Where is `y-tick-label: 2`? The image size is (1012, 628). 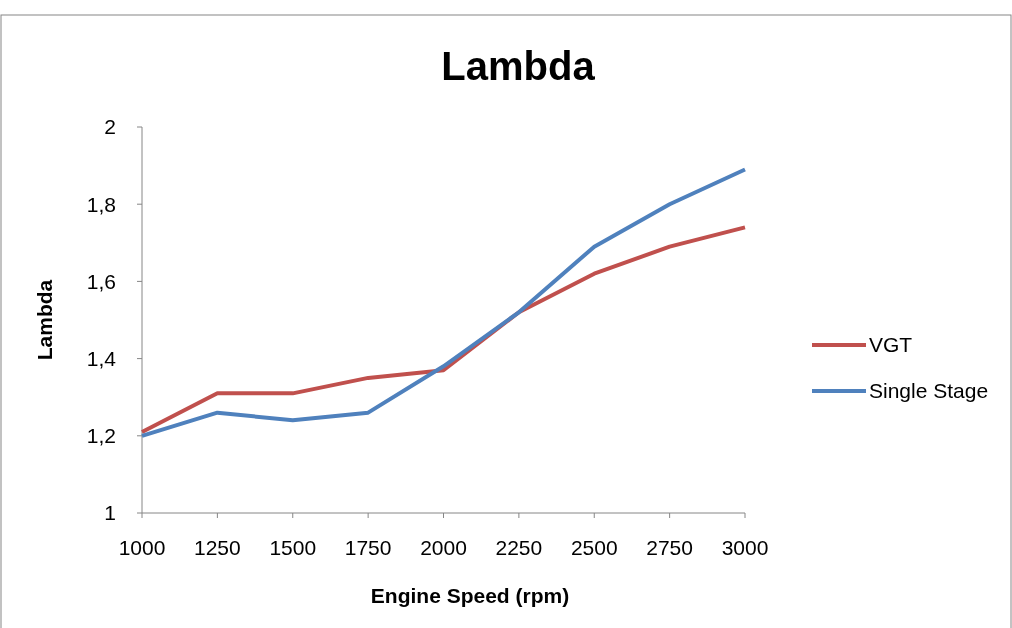 y-tick-label: 2 is located at coordinates (110, 127).